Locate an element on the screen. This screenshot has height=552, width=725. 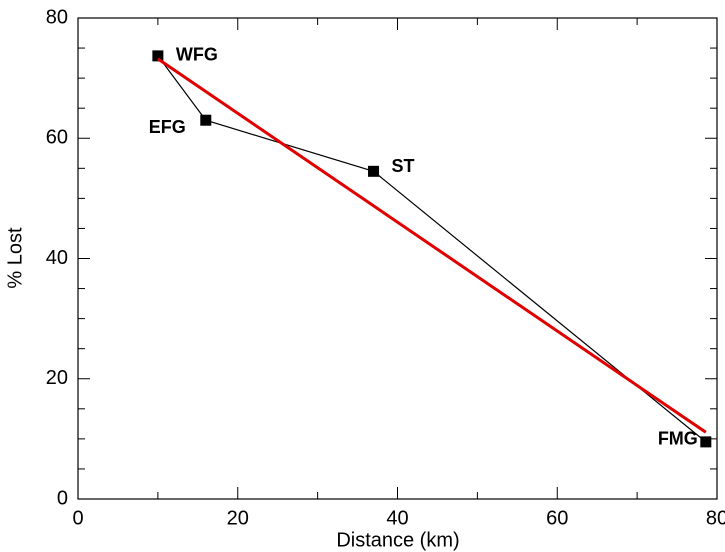
x-axis-label: Distance (km) is located at coordinates (397, 540).